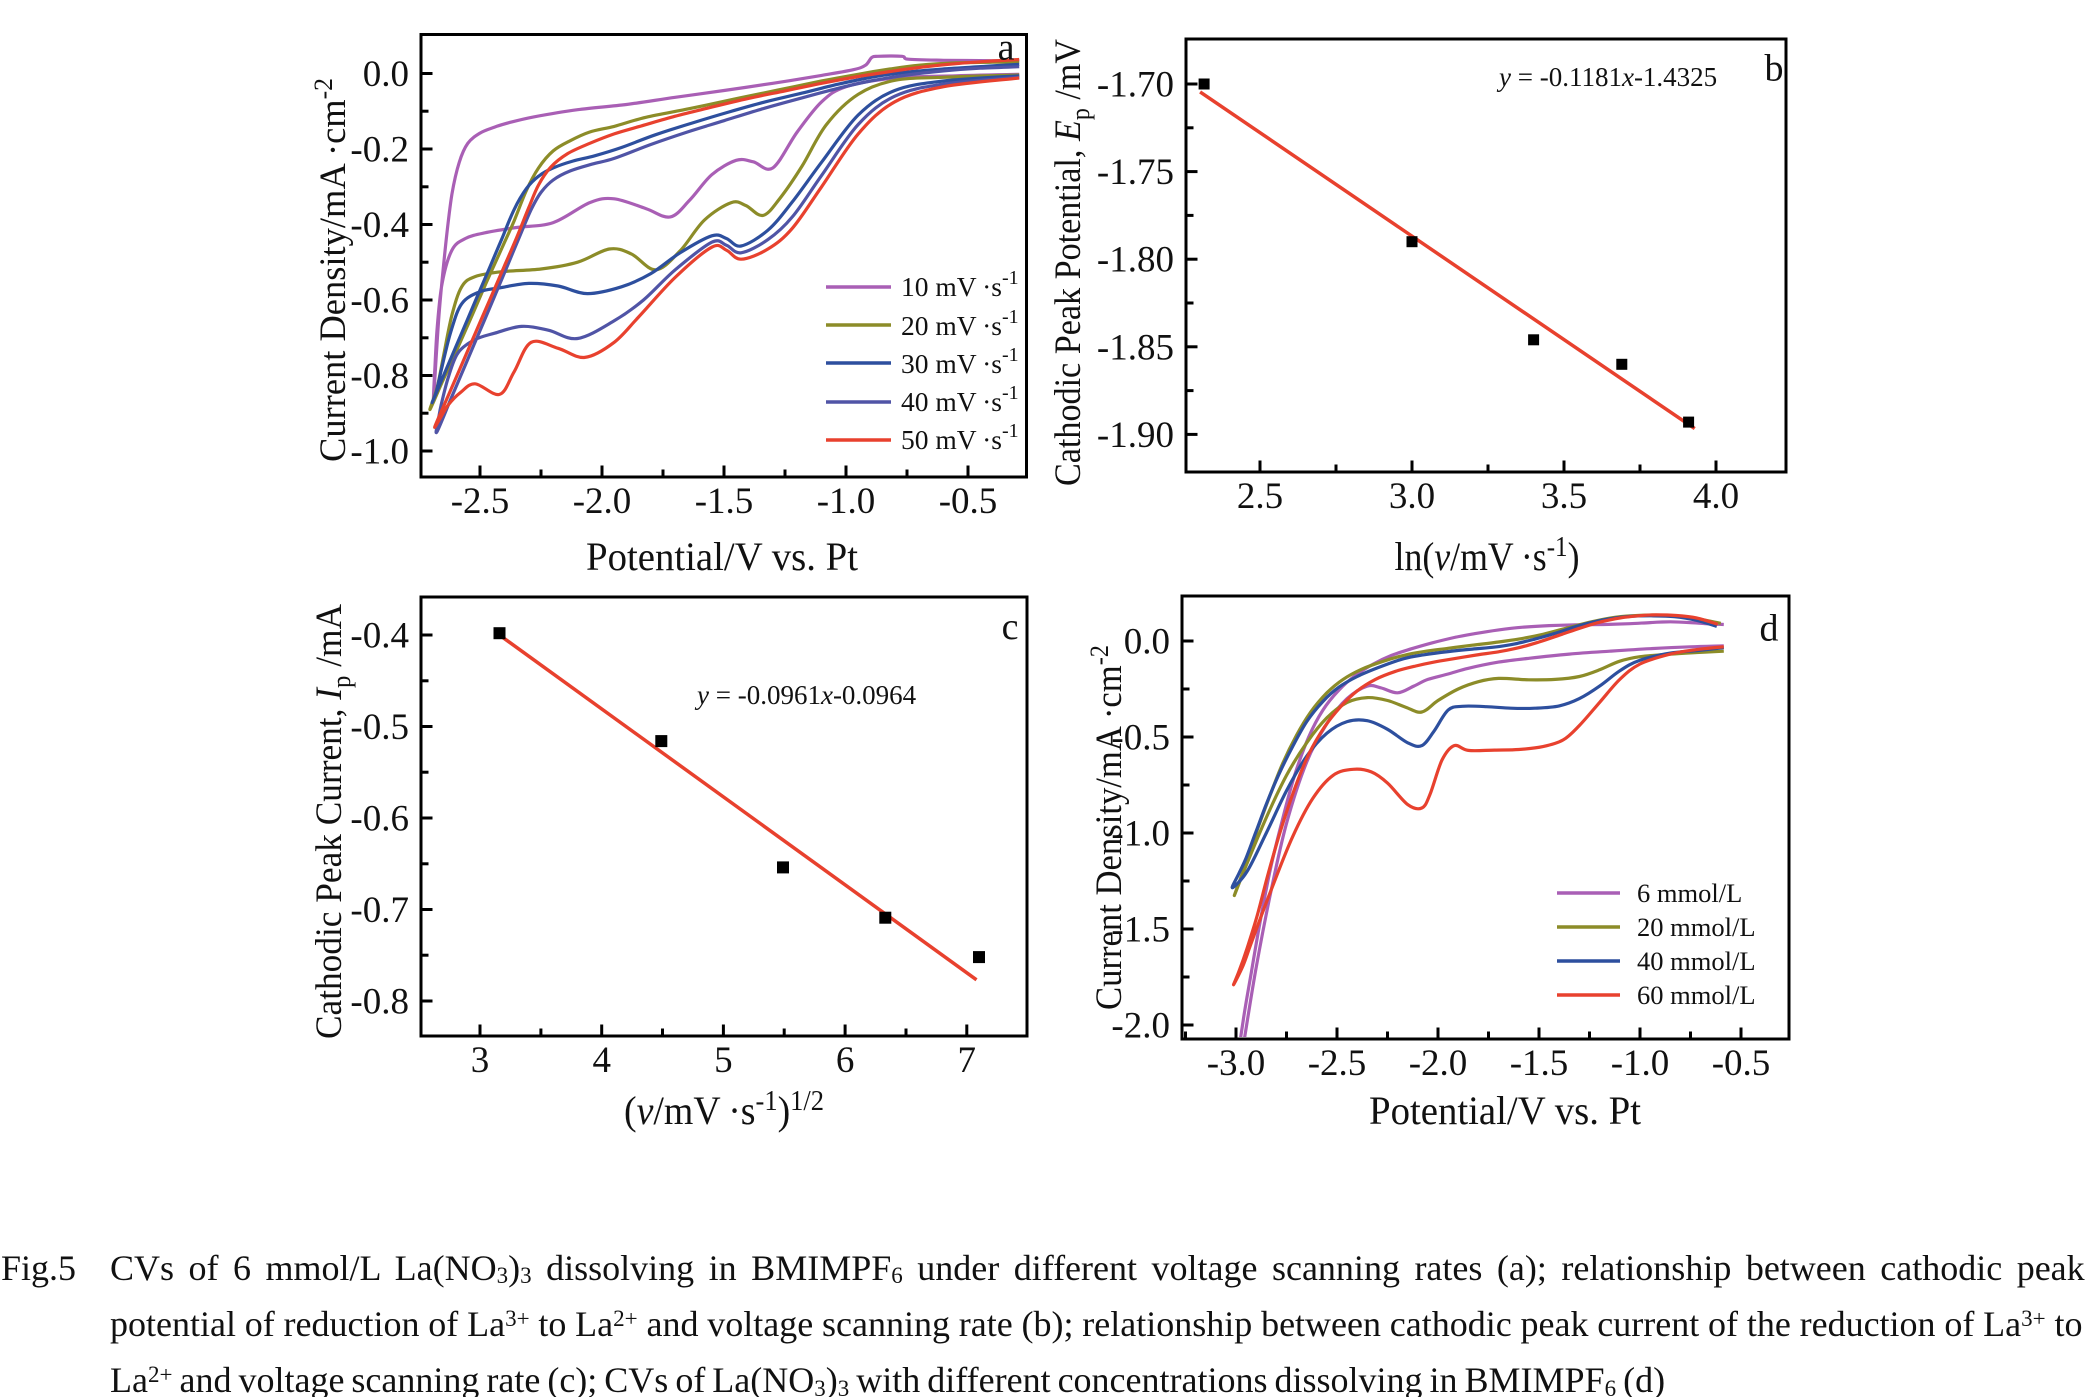  Describe the element at coordinates (724, 1109) in the screenshot. I see `svg-text: (v/mV ·s-1)1/2` at that location.